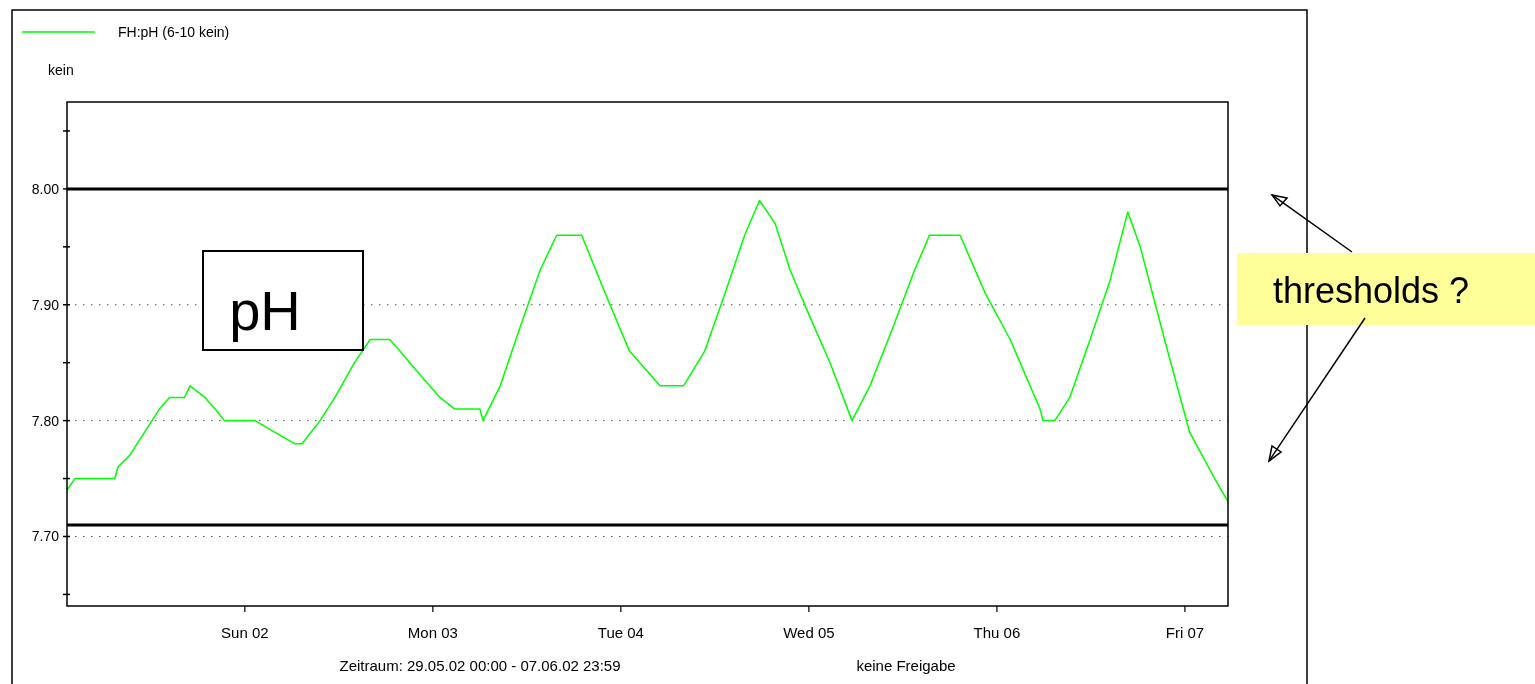 The width and height of the screenshot is (1535, 684). Describe the element at coordinates (997, 632) in the screenshot. I see `x-tick-label: Thu 06` at that location.